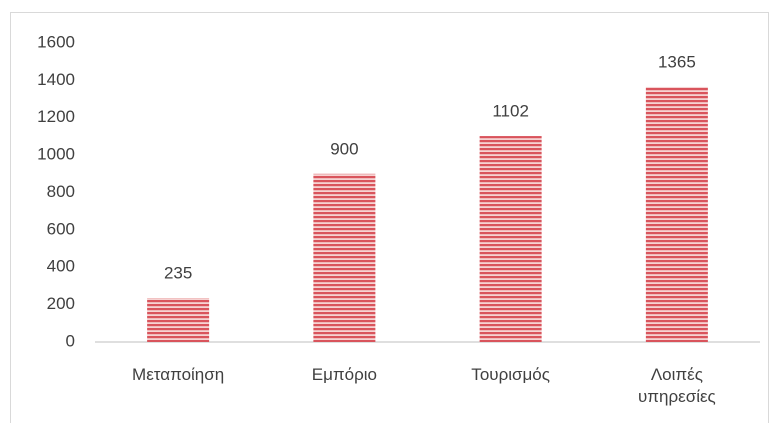  What do you see at coordinates (61, 191) in the screenshot?
I see `y-tick-label: 800` at bounding box center [61, 191].